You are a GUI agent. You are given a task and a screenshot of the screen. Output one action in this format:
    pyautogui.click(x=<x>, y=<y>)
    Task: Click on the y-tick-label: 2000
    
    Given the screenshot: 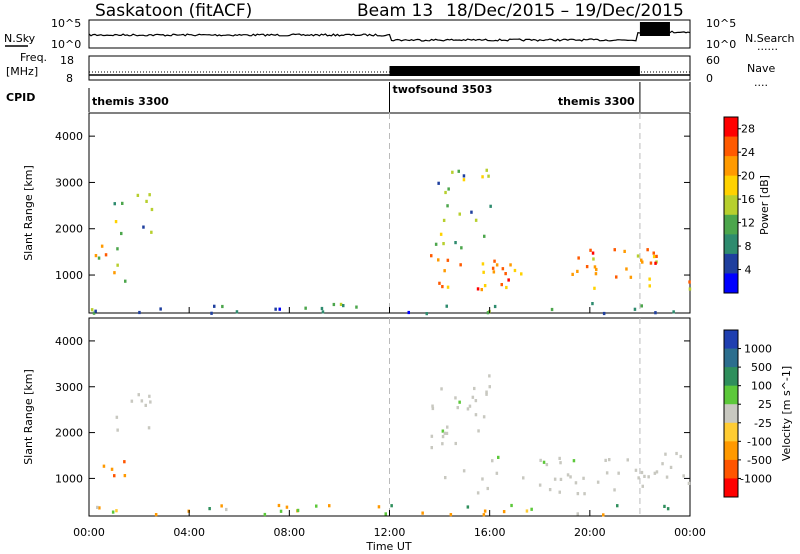 What is the action you would take?
    pyautogui.click(x=69, y=229)
    